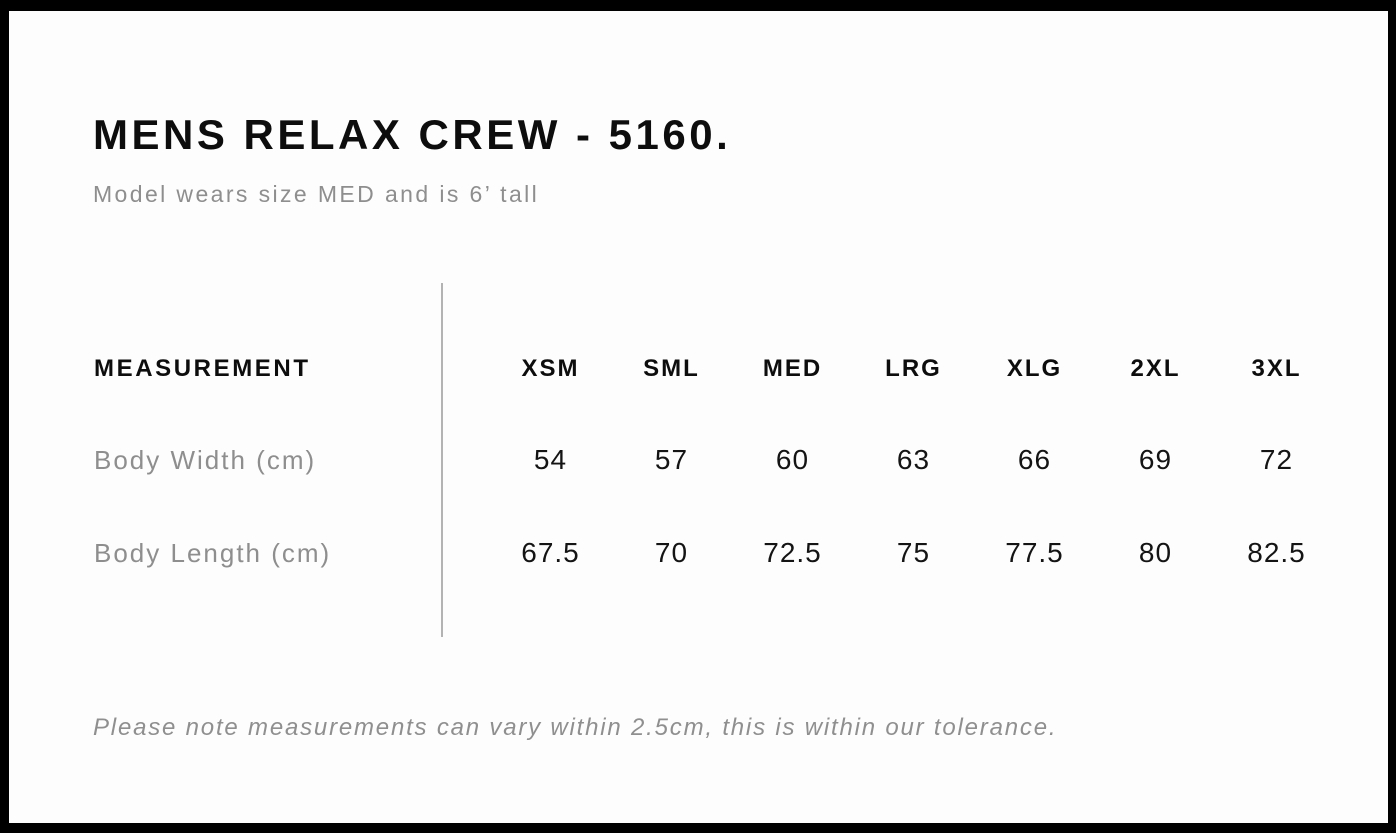 The image size is (1396, 833). Describe the element at coordinates (442, 460) in the screenshot. I see `vertical-divider` at that location.